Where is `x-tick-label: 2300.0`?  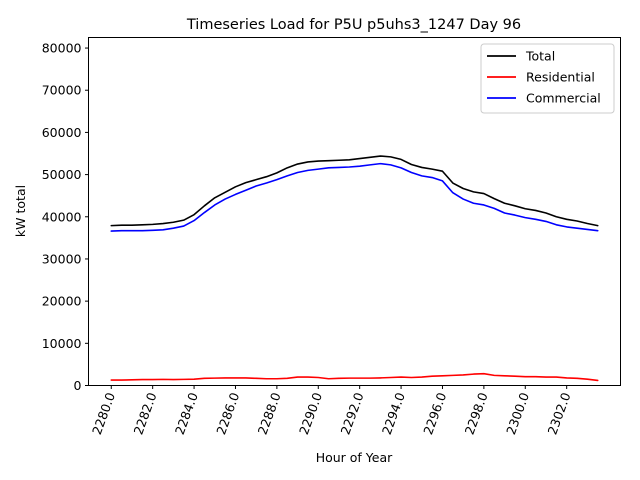
x-tick-label: 2300.0 is located at coordinates (517, 413).